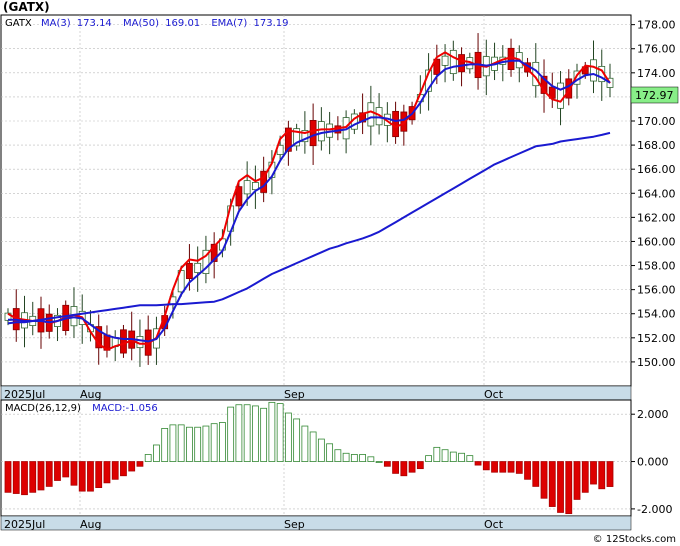 This screenshot has width=680, height=546. I want to click on price-tick-label: 176.00, so click(656, 49).